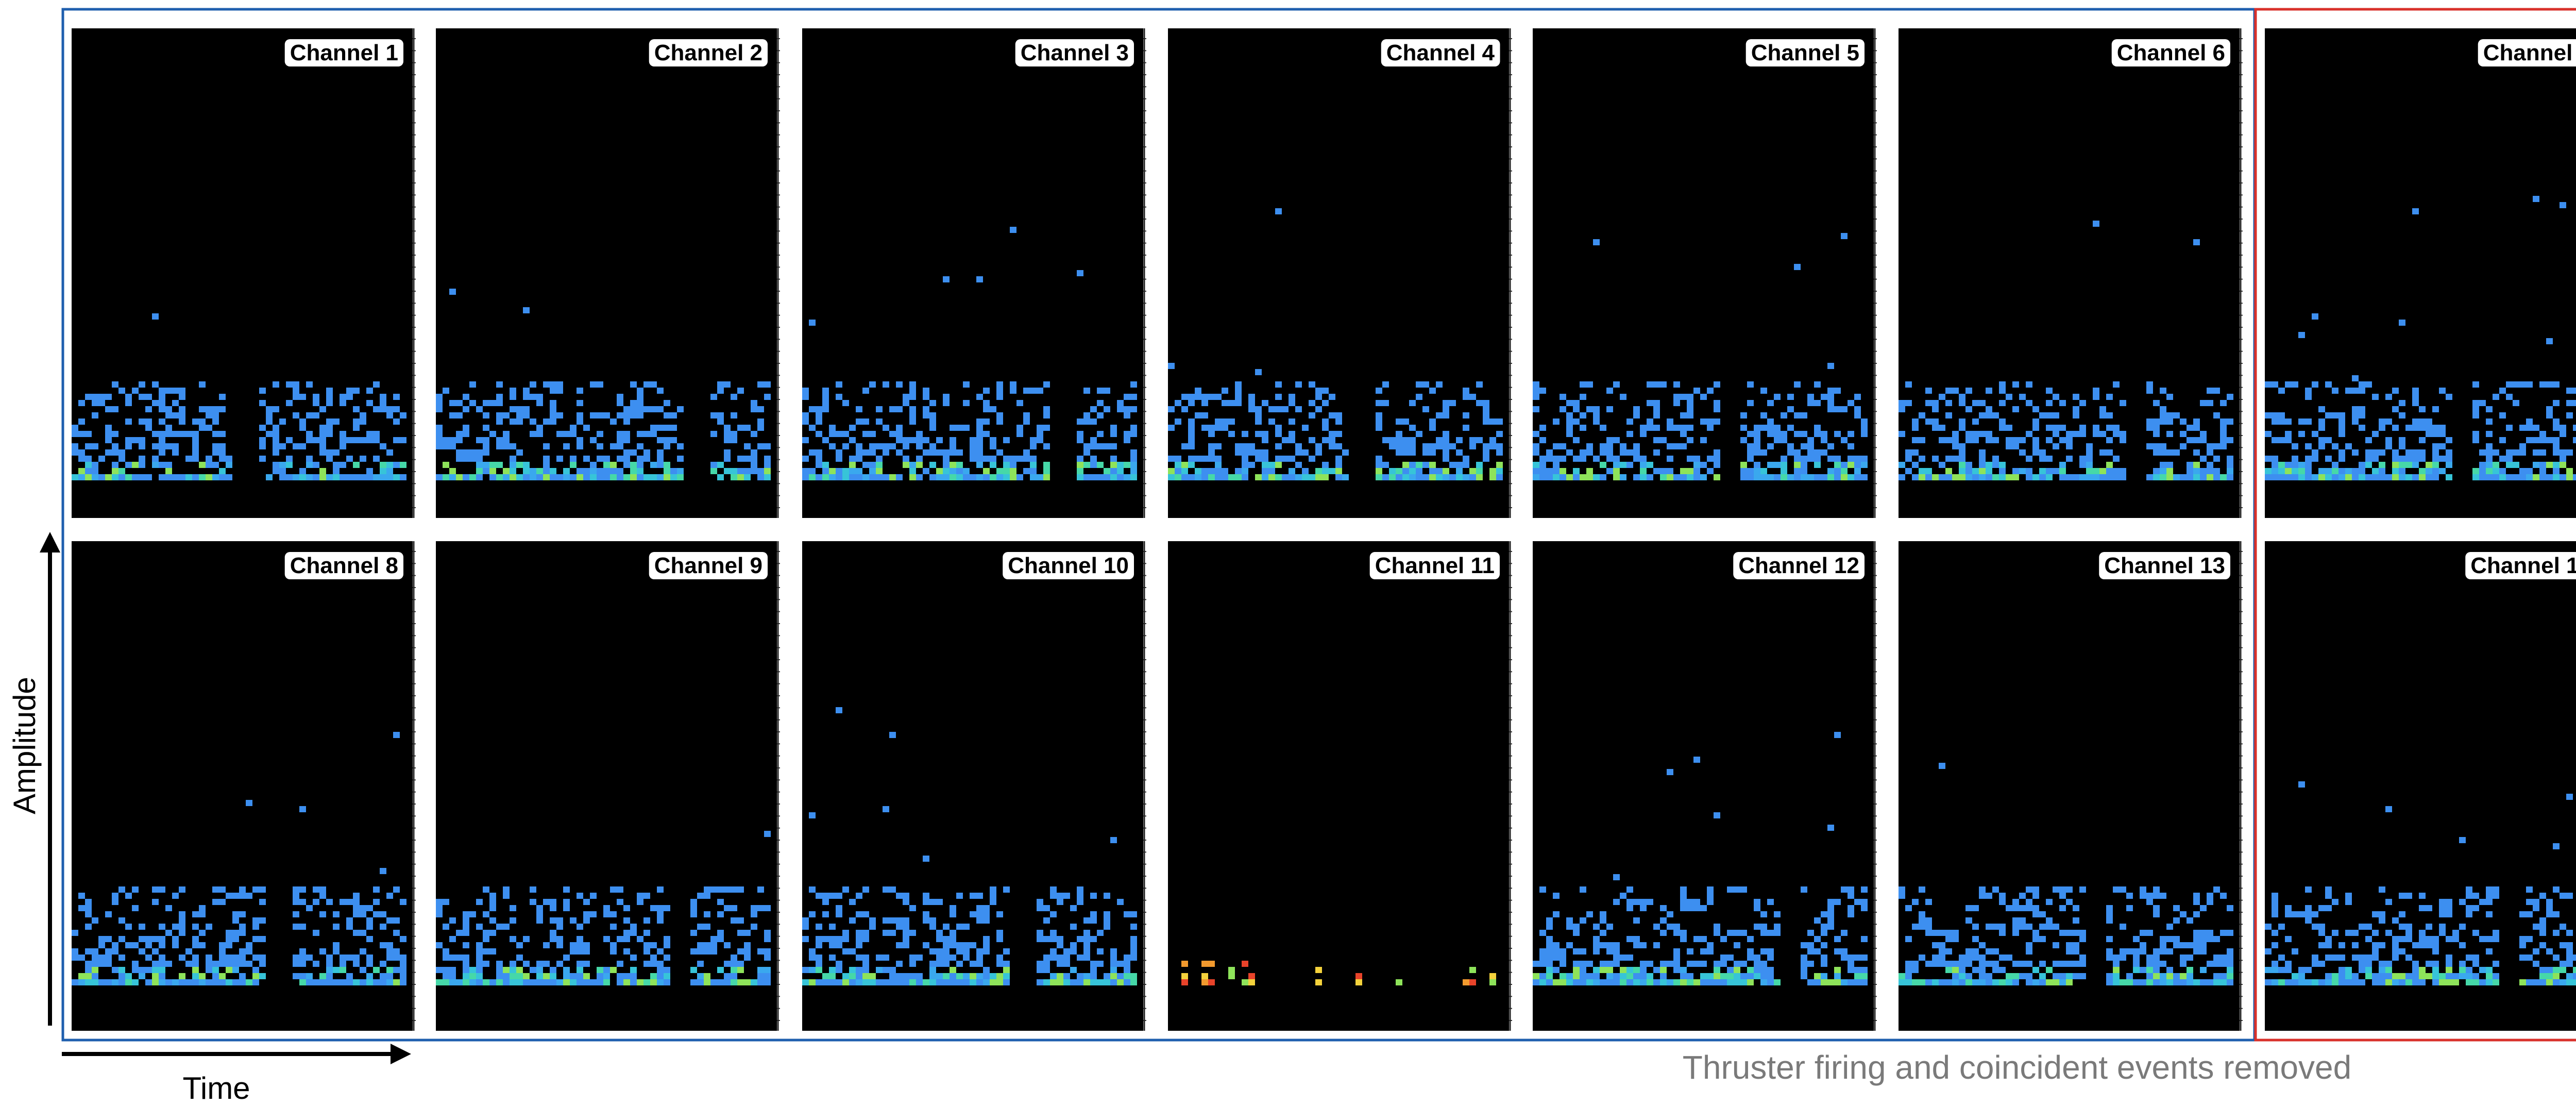  Describe the element at coordinates (344, 52) in the screenshot. I see `channel-label: Channel 1` at that location.